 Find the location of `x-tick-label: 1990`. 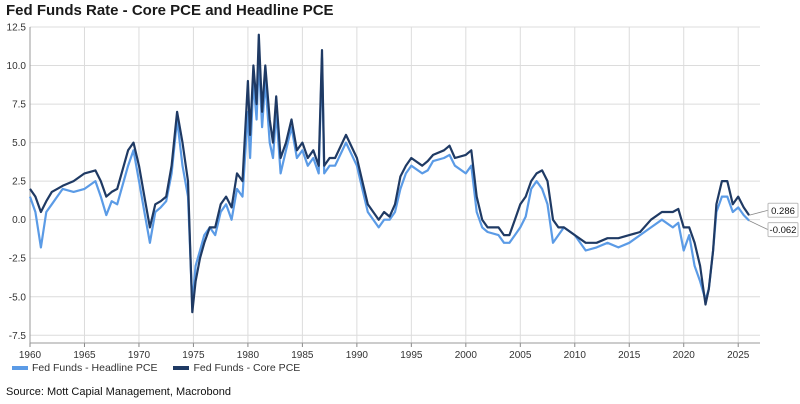

x-tick-label: 1990 is located at coordinates (357, 355).